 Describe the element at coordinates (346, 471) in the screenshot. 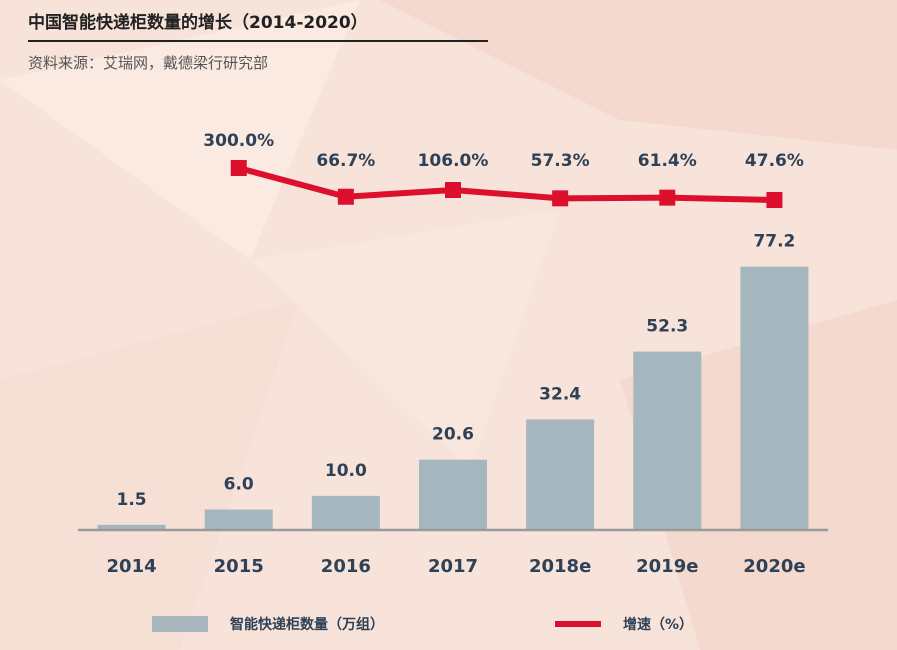

I see `bar-value-label-2016: 10.0` at that location.